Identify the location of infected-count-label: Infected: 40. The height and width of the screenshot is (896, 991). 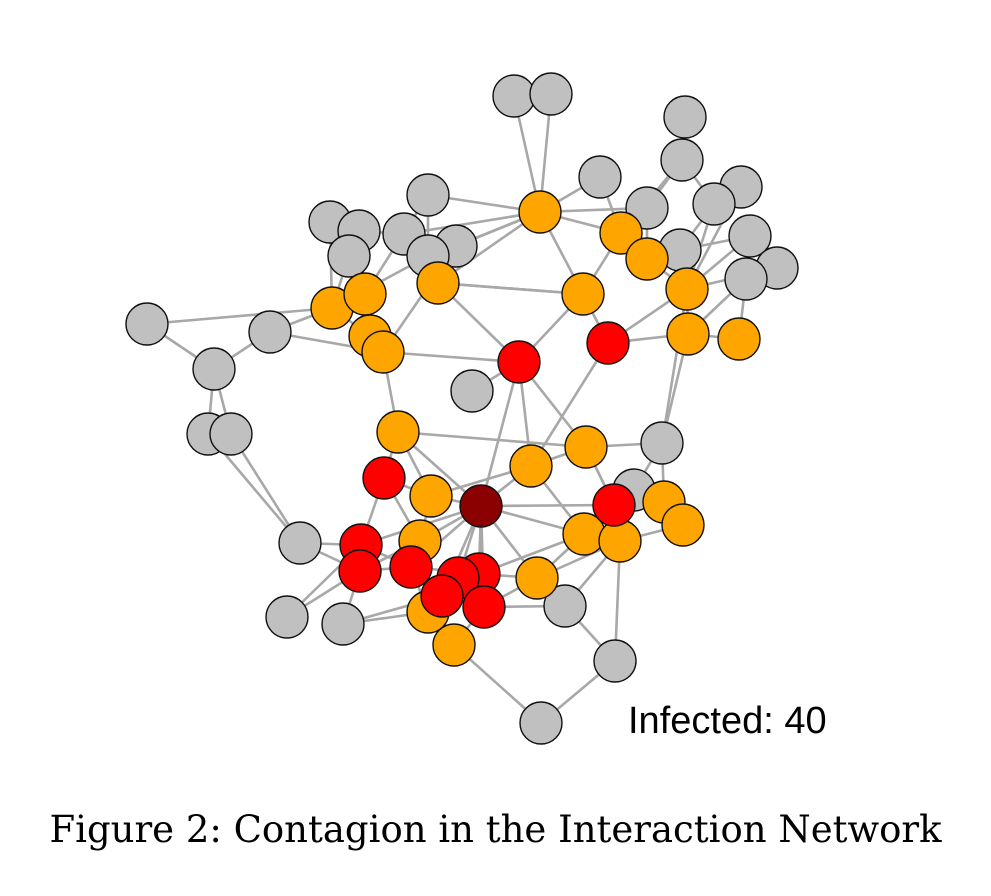
(727, 721).